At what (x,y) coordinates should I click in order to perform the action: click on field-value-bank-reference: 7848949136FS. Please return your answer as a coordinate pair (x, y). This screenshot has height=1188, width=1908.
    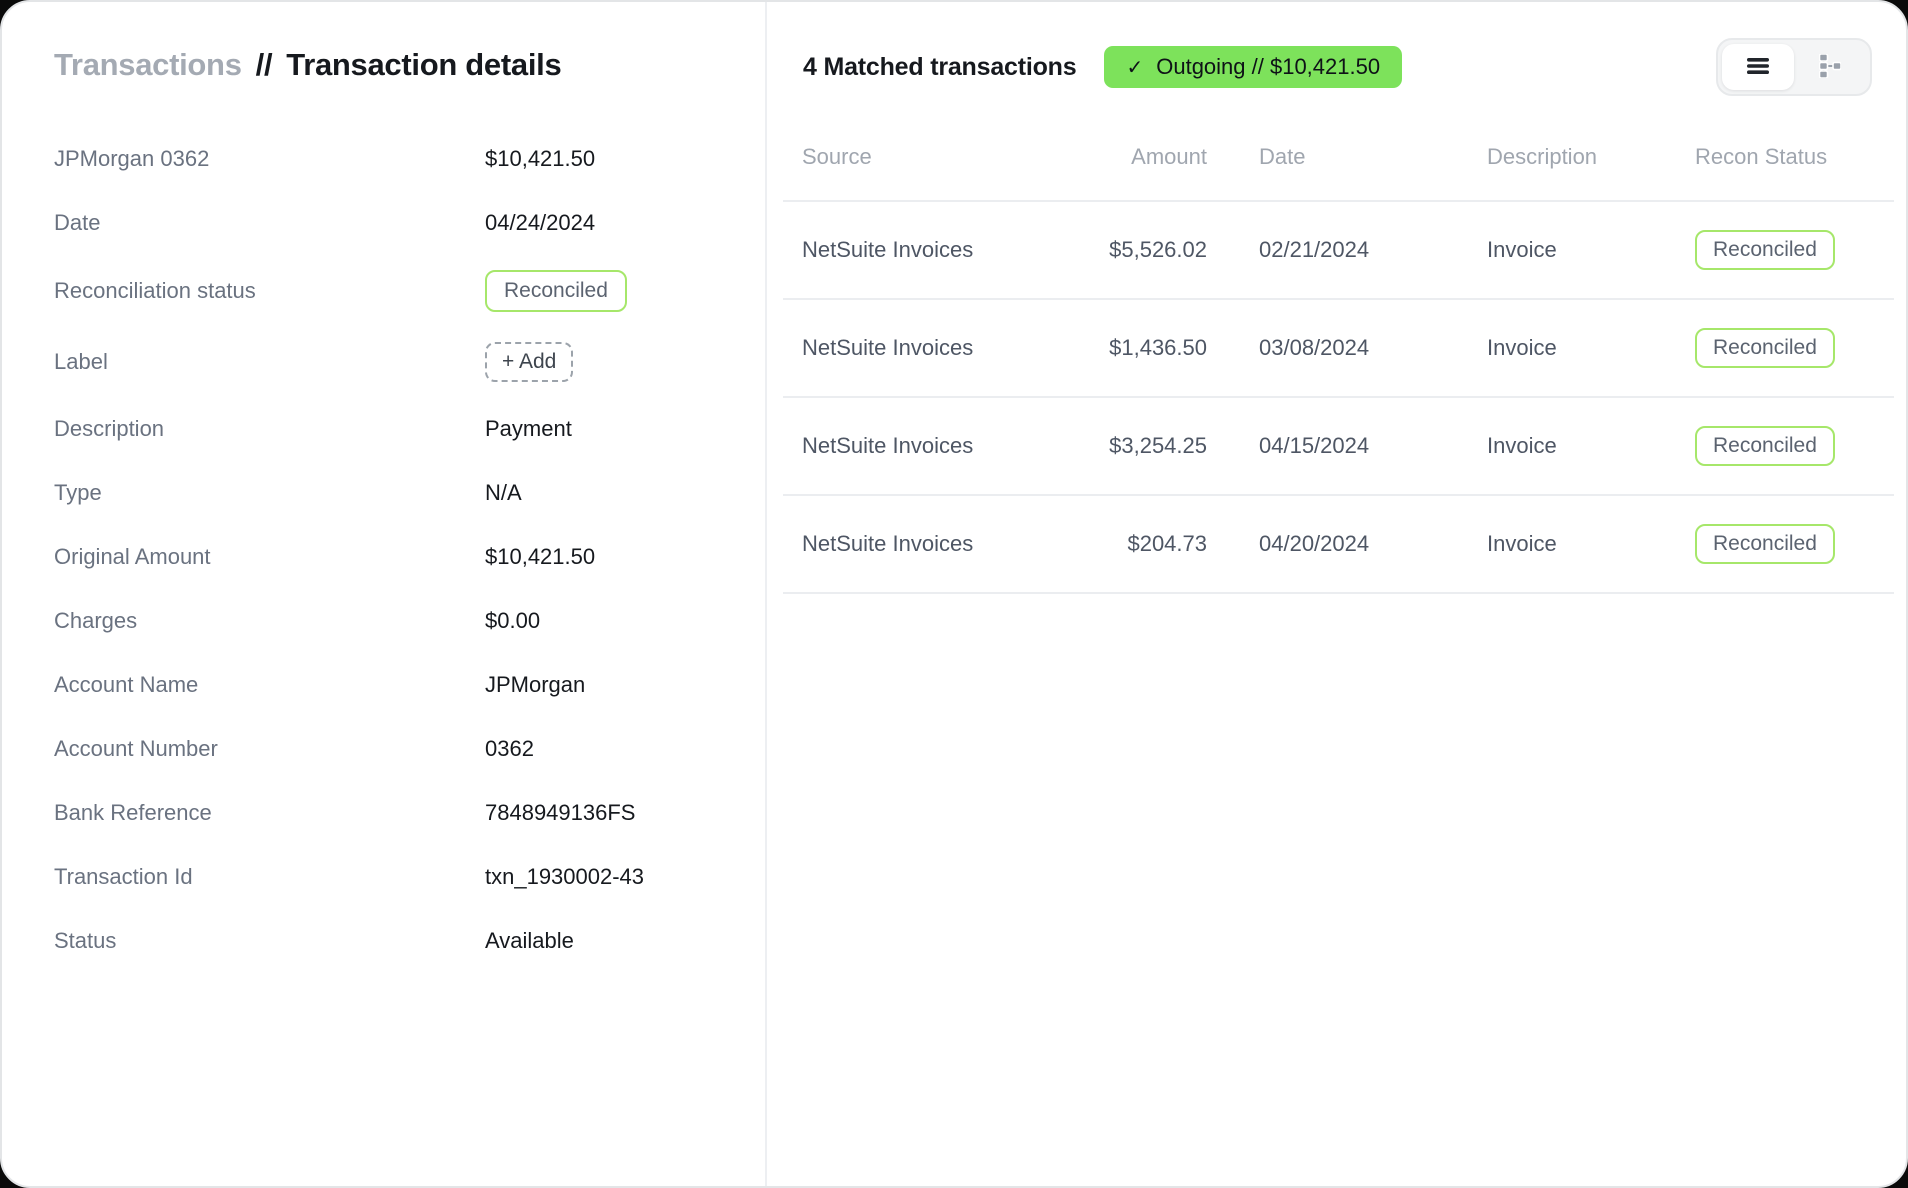
    Looking at the image, I should click on (560, 812).